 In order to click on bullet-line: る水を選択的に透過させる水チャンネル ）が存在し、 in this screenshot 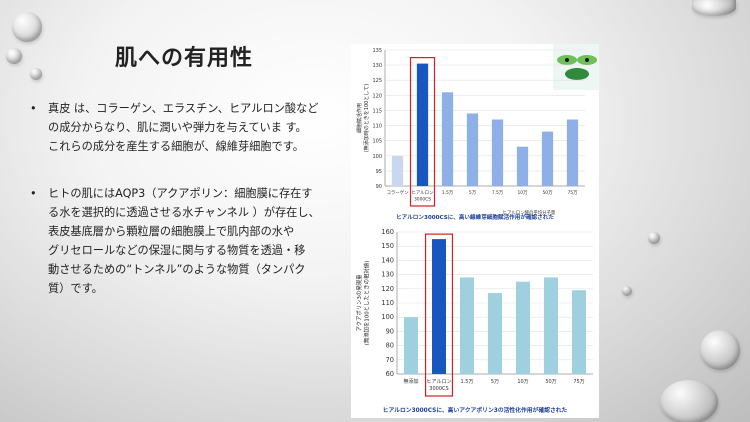, I will do `click(184, 212)`.